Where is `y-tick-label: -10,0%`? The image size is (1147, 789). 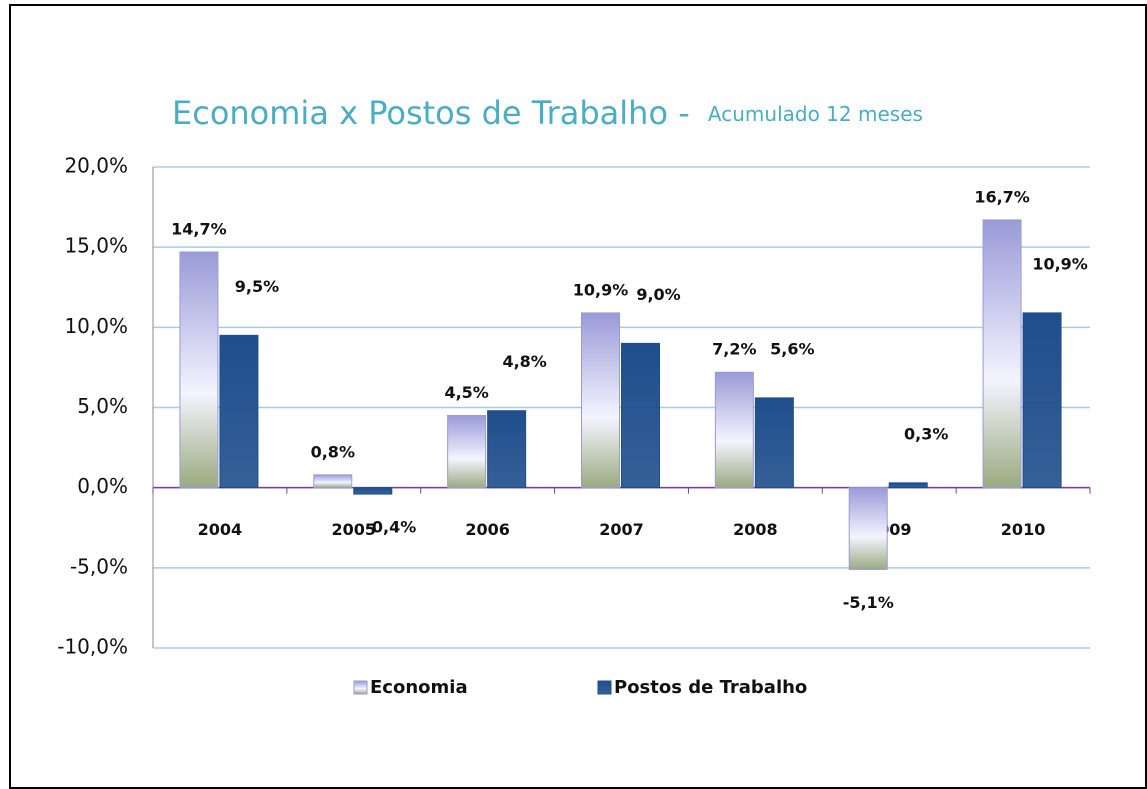
y-tick-label: -10,0% is located at coordinates (92, 647).